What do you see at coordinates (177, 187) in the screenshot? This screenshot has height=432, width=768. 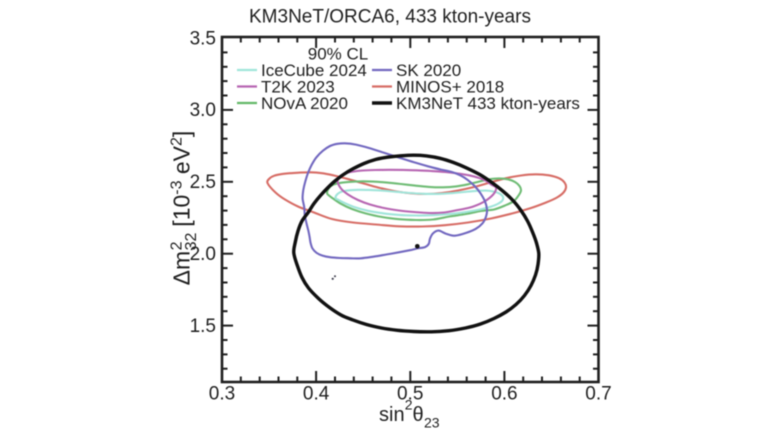 I see `svg-text: -3` at bounding box center [177, 187].